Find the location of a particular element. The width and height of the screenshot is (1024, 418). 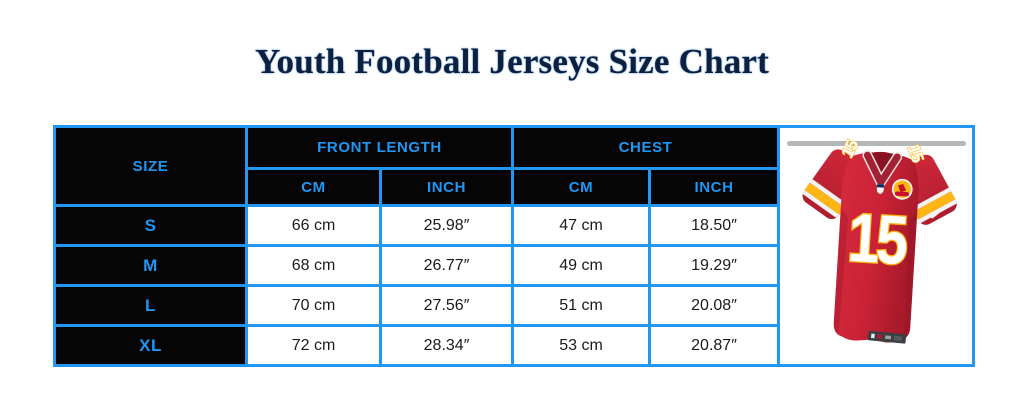

table-row-xl: XL 72 cm 28.34″ 53 cm 20.87″ is located at coordinates (513, 345).